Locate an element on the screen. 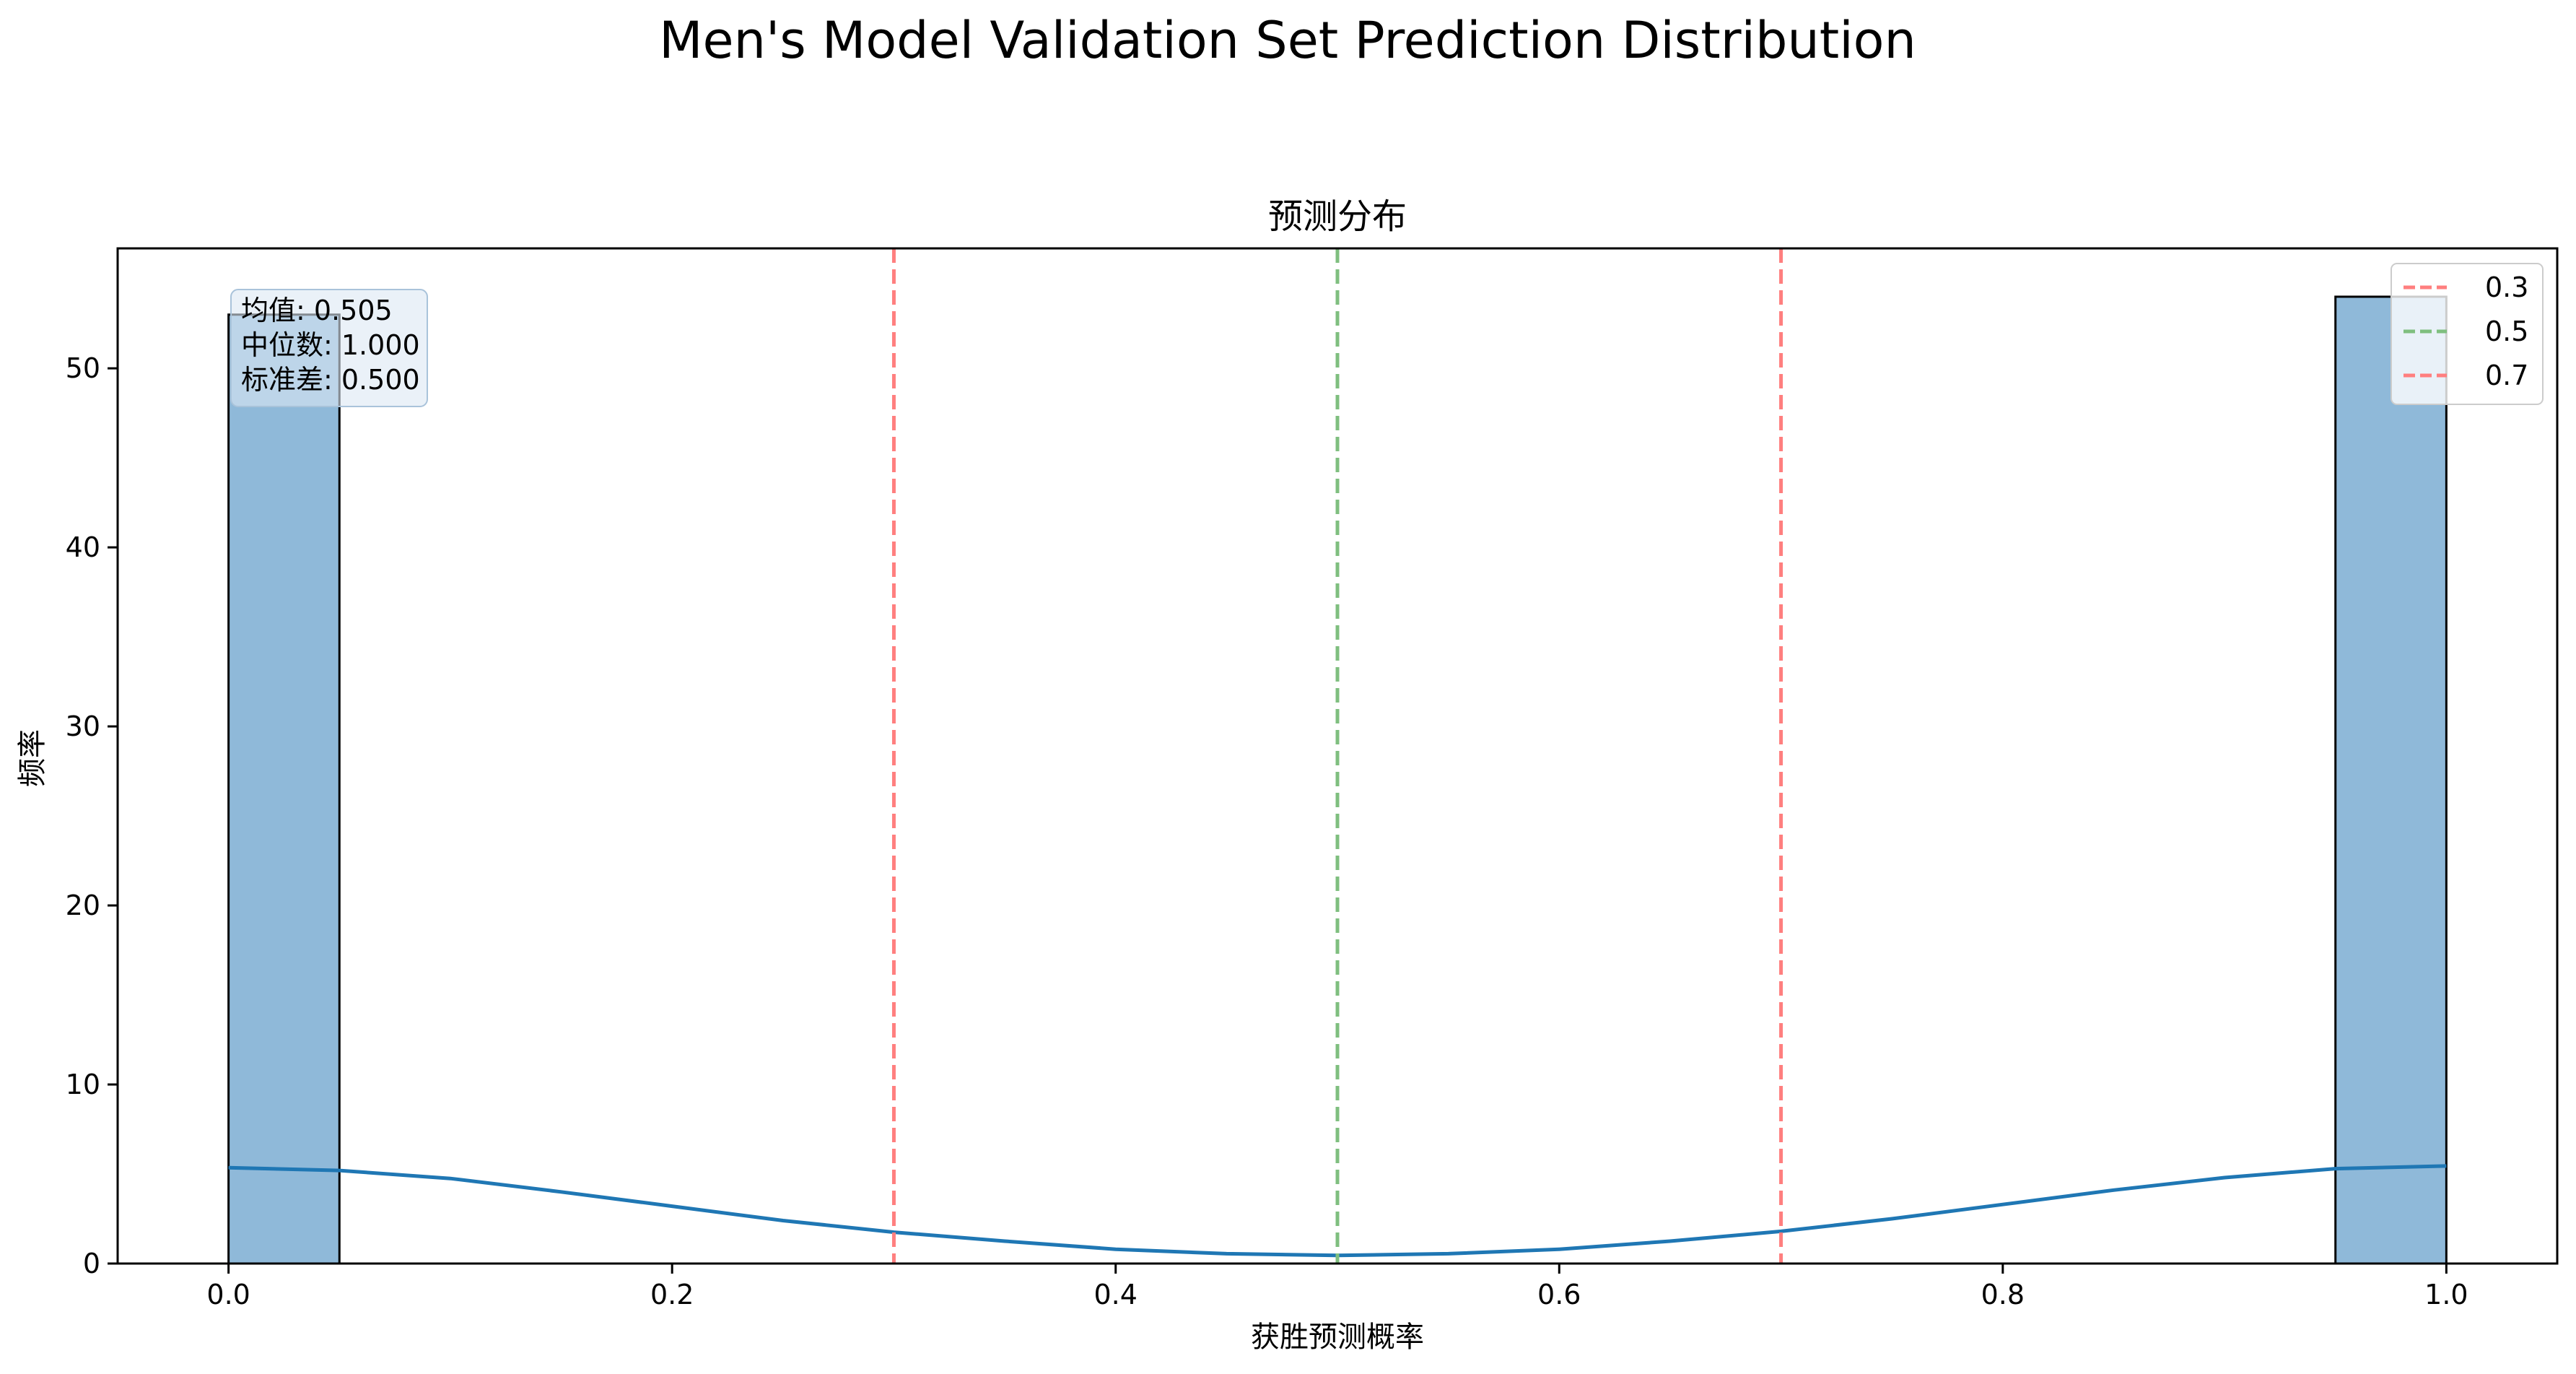 Image resolution: width=2576 pixels, height=1374 pixels. y-tick-label: 30 is located at coordinates (83, 726).